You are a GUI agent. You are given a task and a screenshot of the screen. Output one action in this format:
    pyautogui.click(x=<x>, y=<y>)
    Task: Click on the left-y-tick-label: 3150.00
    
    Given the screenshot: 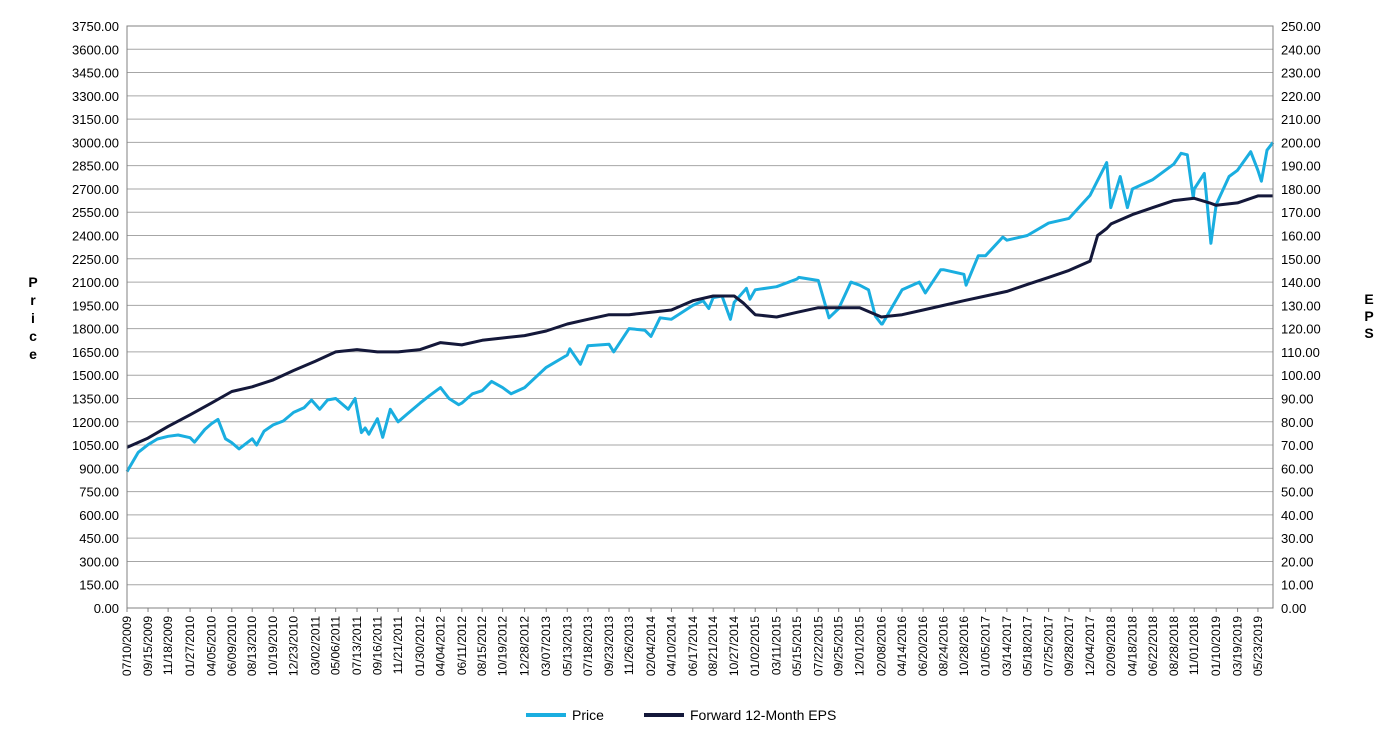 What is the action you would take?
    pyautogui.click(x=95, y=119)
    